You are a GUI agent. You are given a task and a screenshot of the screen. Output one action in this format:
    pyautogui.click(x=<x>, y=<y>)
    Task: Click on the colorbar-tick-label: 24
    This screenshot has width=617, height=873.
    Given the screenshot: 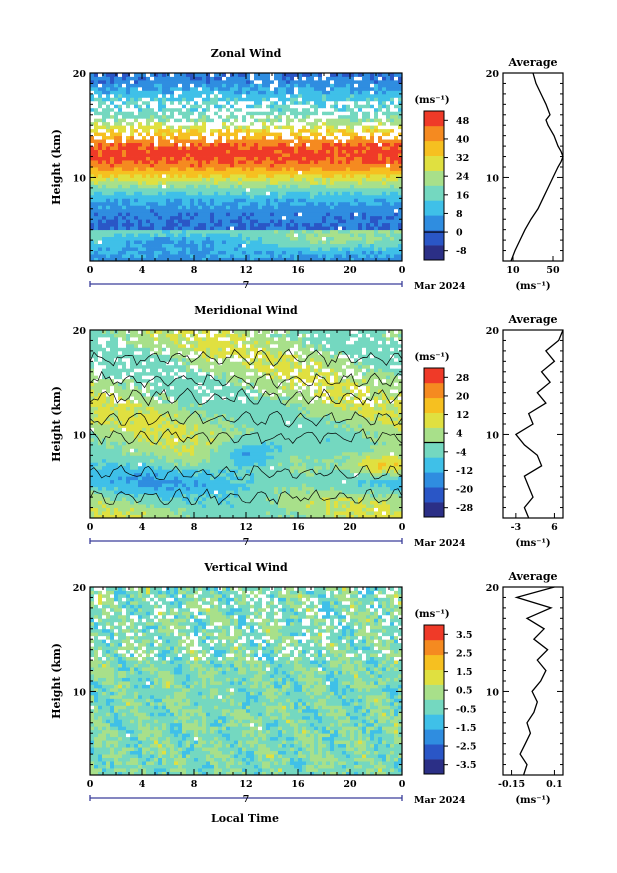 What is the action you would take?
    pyautogui.click(x=463, y=177)
    